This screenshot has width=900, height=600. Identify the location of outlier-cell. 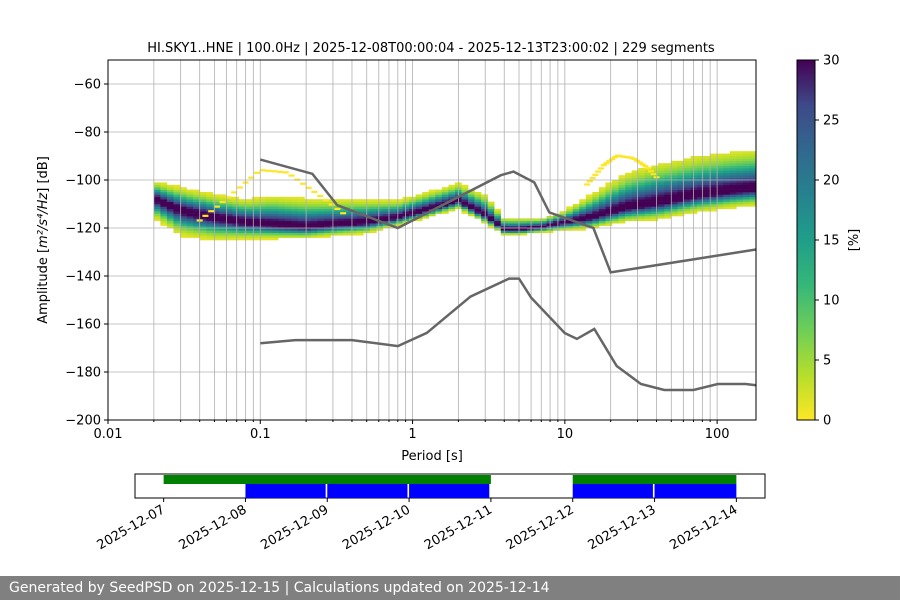
(592, 178).